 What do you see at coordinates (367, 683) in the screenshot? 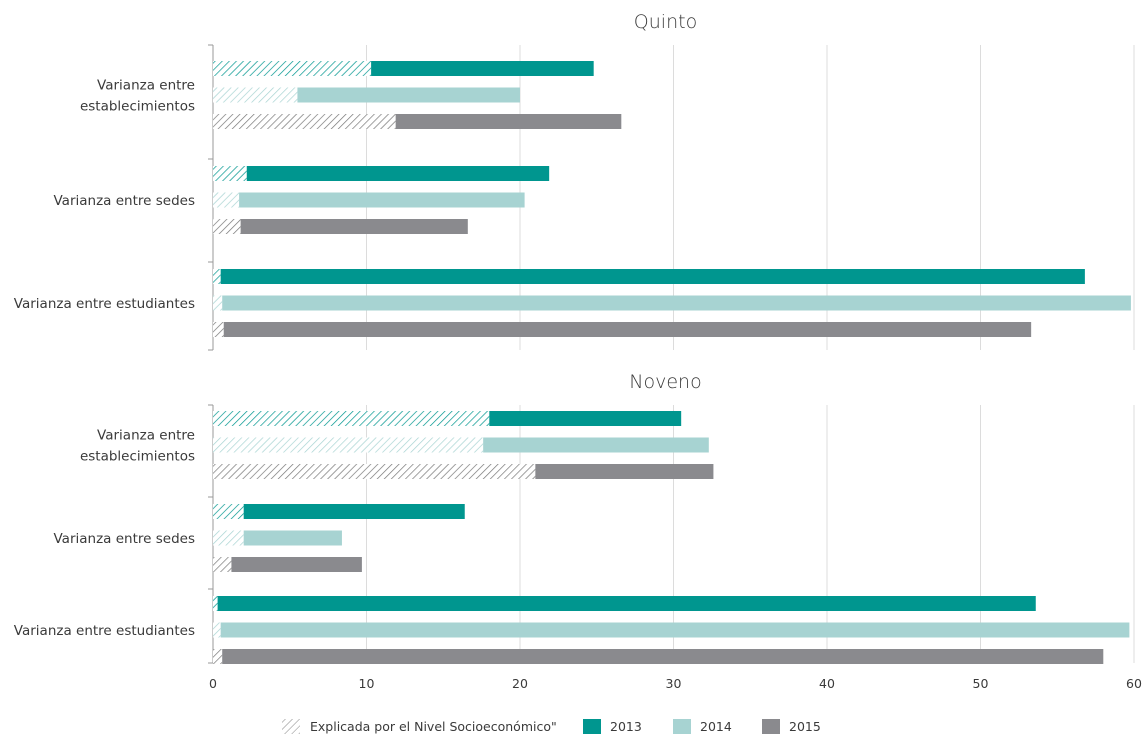
I see `x-tick-label: 10` at bounding box center [367, 683].